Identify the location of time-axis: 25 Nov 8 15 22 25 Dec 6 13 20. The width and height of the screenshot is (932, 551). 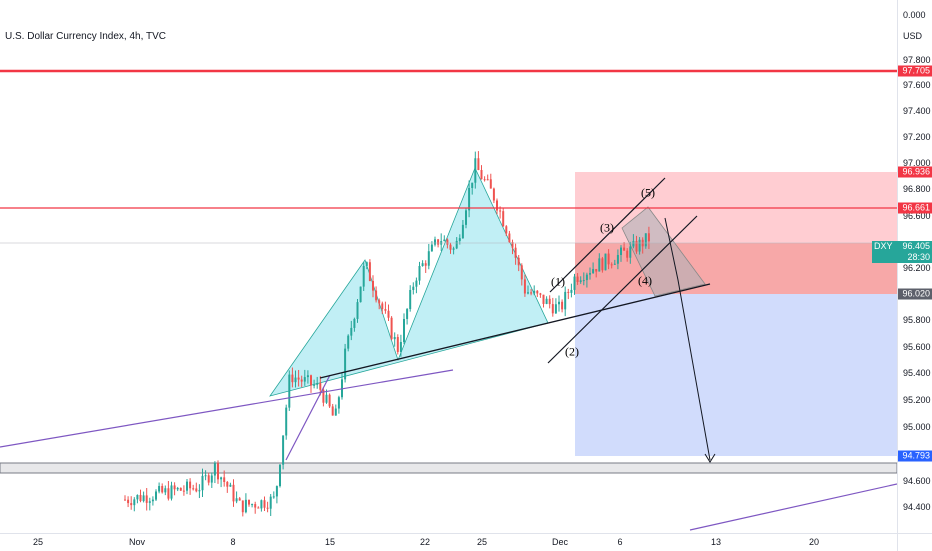
(448, 542).